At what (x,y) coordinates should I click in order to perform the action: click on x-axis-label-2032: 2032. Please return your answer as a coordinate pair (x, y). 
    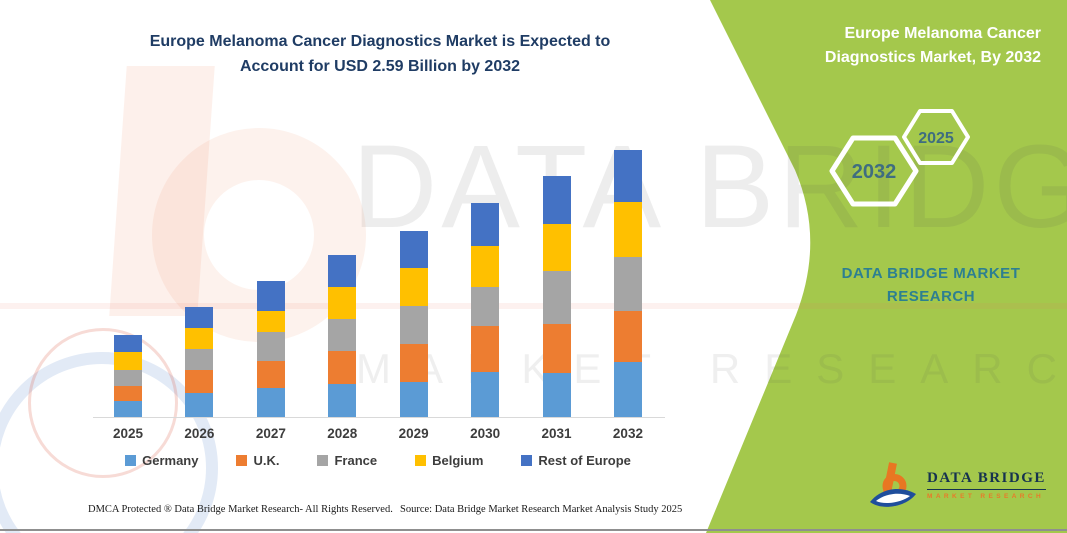
    Looking at the image, I should click on (627, 433).